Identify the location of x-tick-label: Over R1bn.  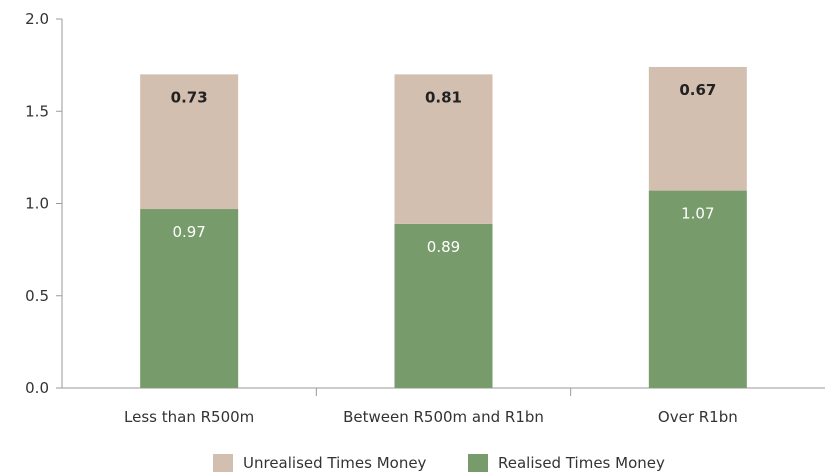
(698, 417).